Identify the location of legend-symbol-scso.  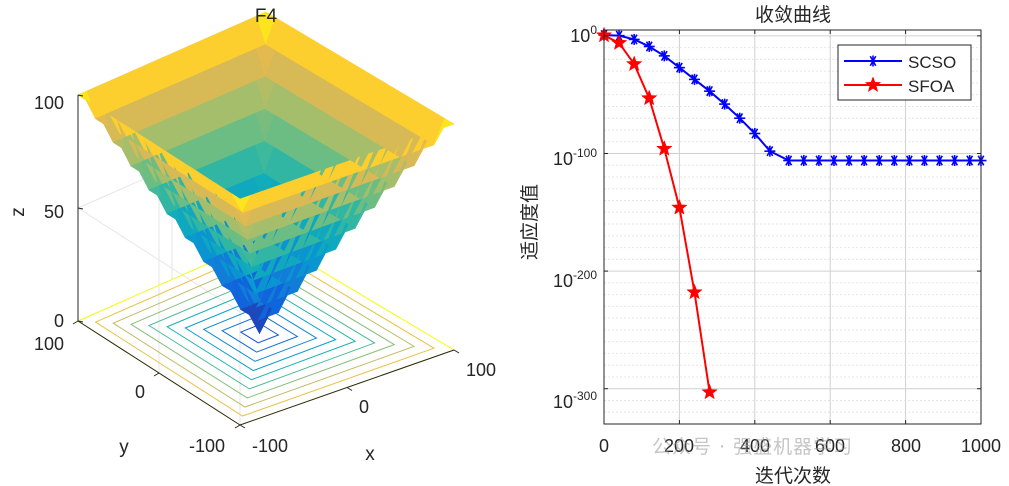
(873, 61).